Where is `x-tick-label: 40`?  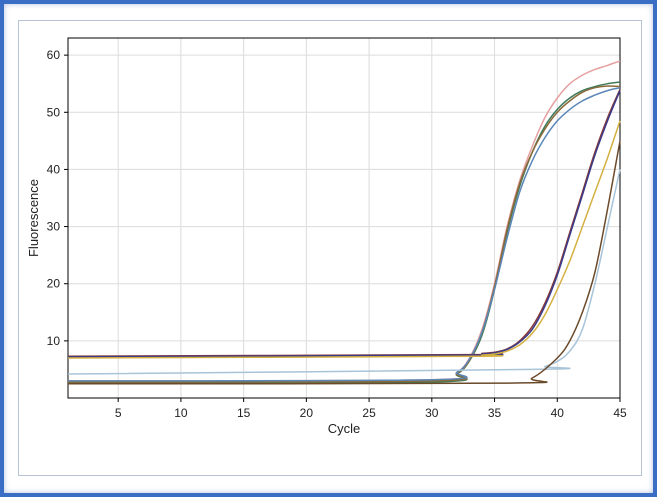
x-tick-label: 40 is located at coordinates (558, 413).